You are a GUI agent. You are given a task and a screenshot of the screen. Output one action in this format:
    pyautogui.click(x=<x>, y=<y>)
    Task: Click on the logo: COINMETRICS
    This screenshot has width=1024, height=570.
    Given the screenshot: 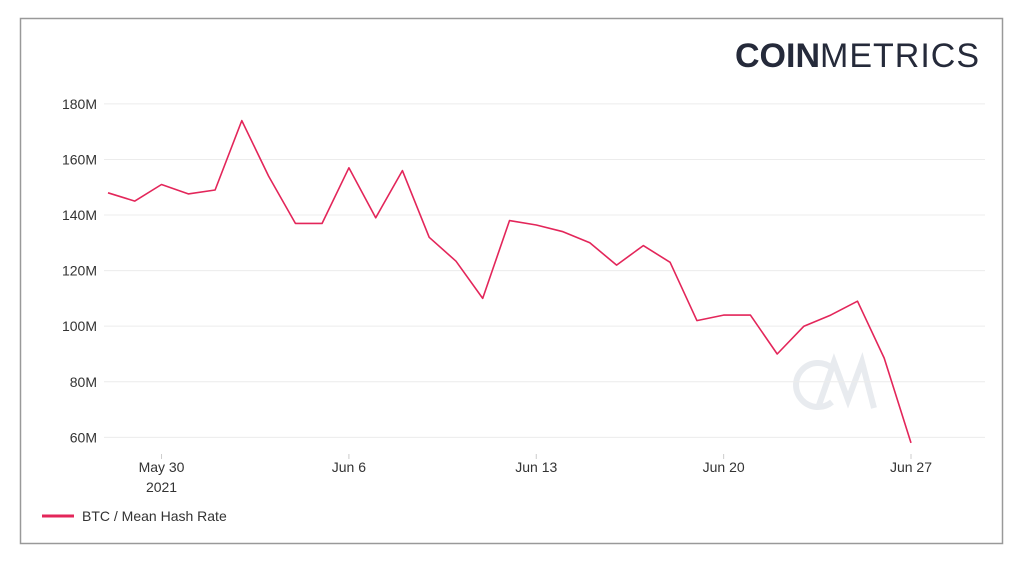 What is the action you would take?
    pyautogui.click(x=857, y=56)
    